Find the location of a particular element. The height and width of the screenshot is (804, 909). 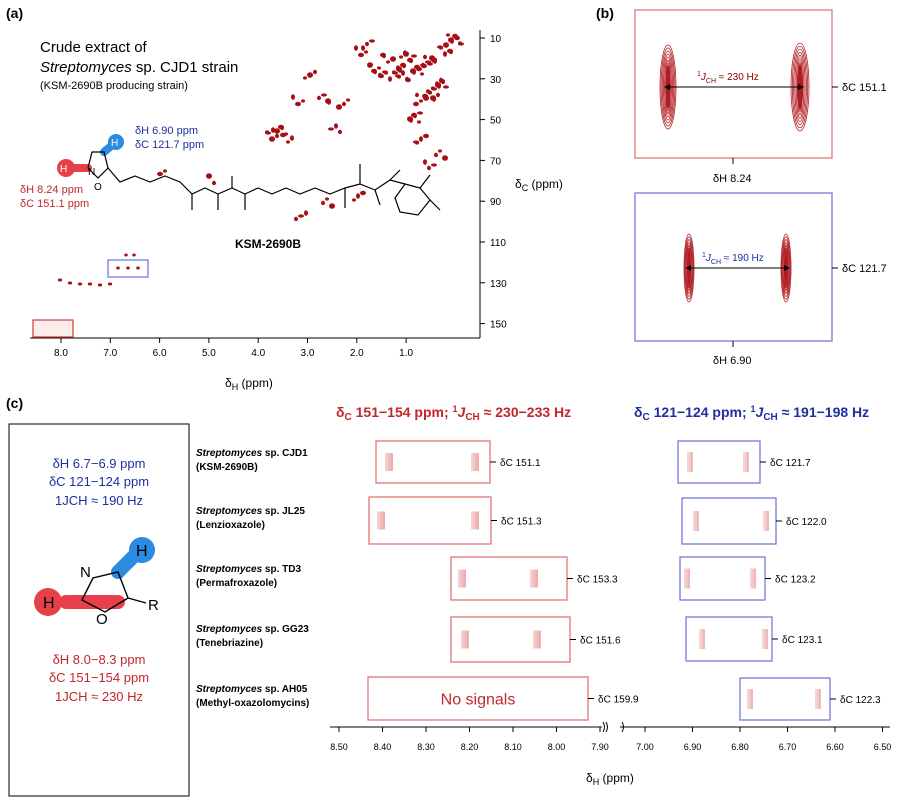

h2-peak-highlight is located at coordinates (53, 328).